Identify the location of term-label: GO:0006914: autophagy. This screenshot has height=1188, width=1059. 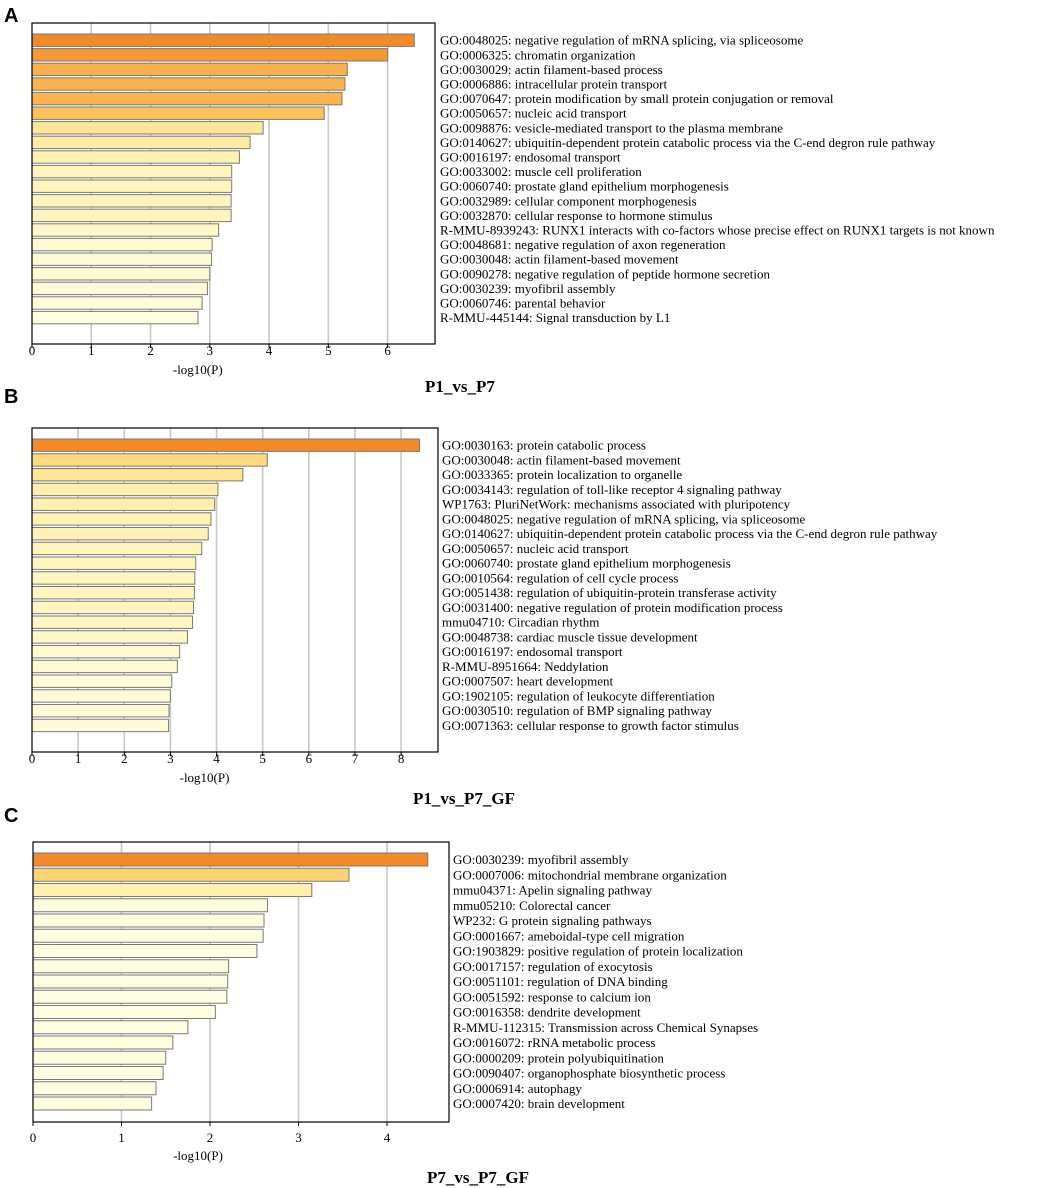
(517, 1088).